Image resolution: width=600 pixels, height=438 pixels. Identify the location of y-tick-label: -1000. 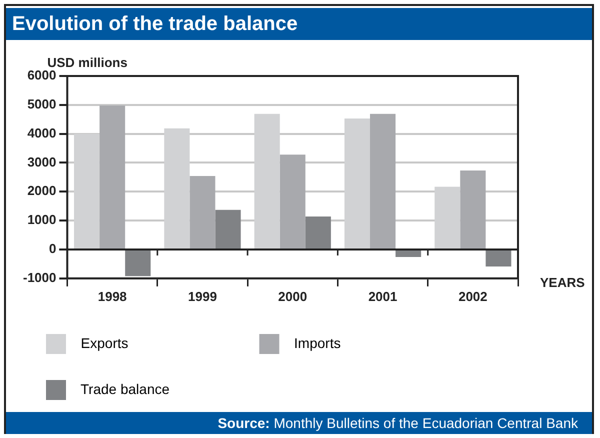
(39, 277).